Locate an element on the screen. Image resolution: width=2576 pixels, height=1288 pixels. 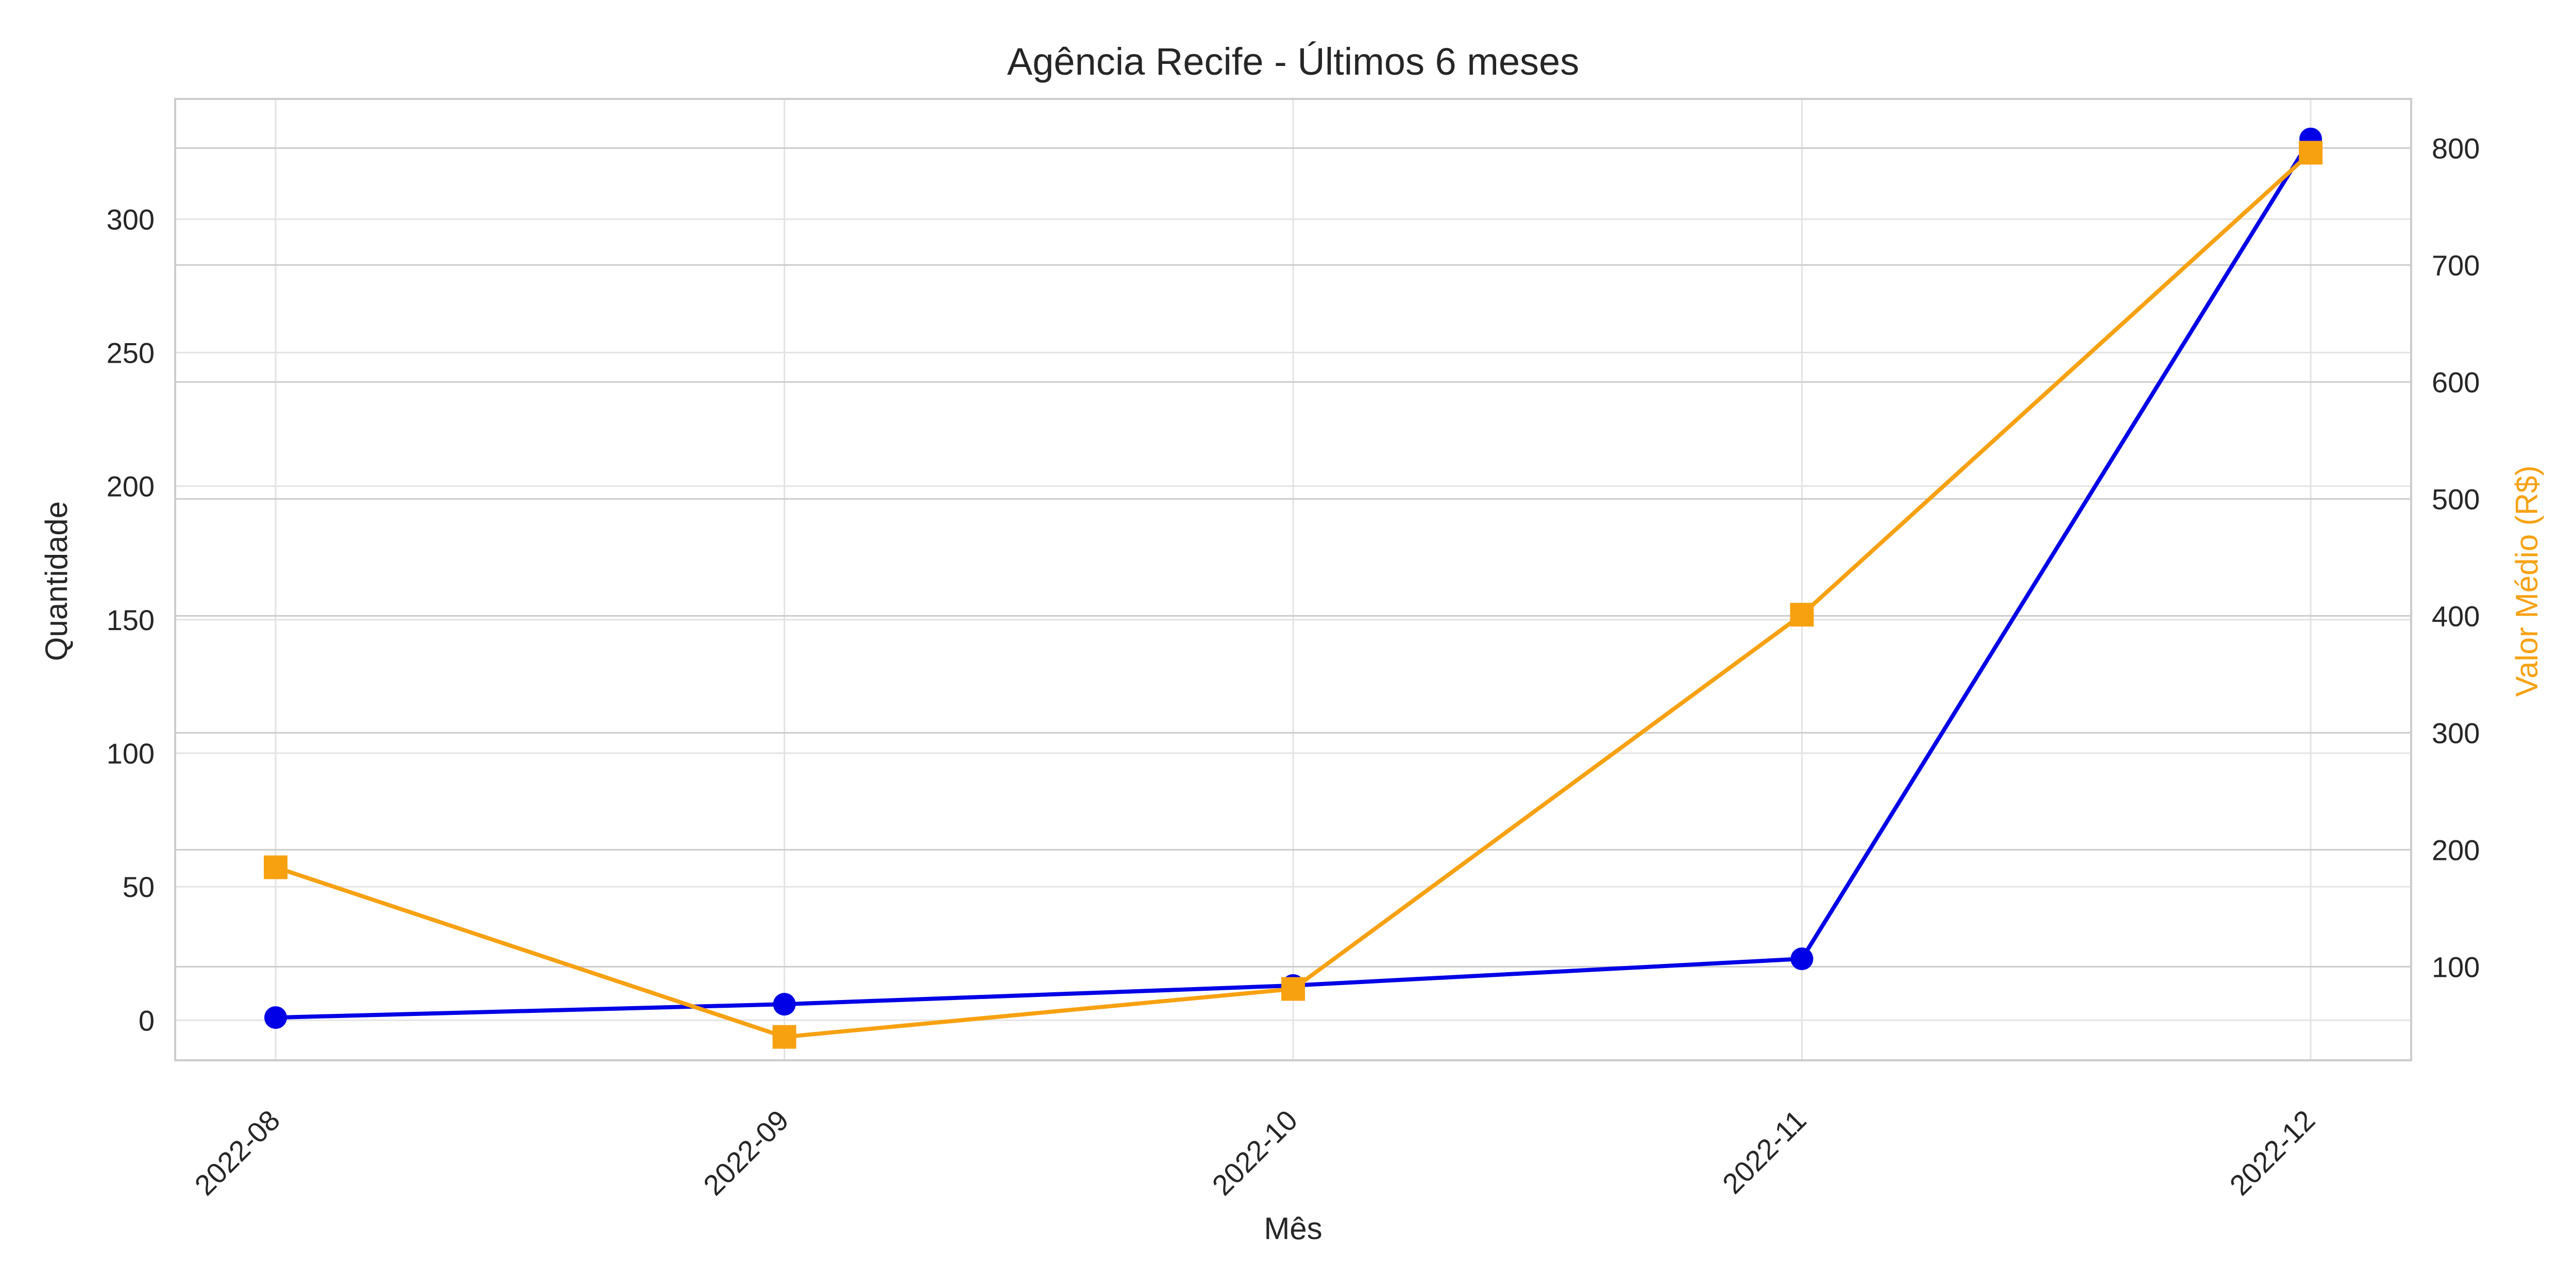
y-left-tick-label: 250 is located at coordinates (131, 352).